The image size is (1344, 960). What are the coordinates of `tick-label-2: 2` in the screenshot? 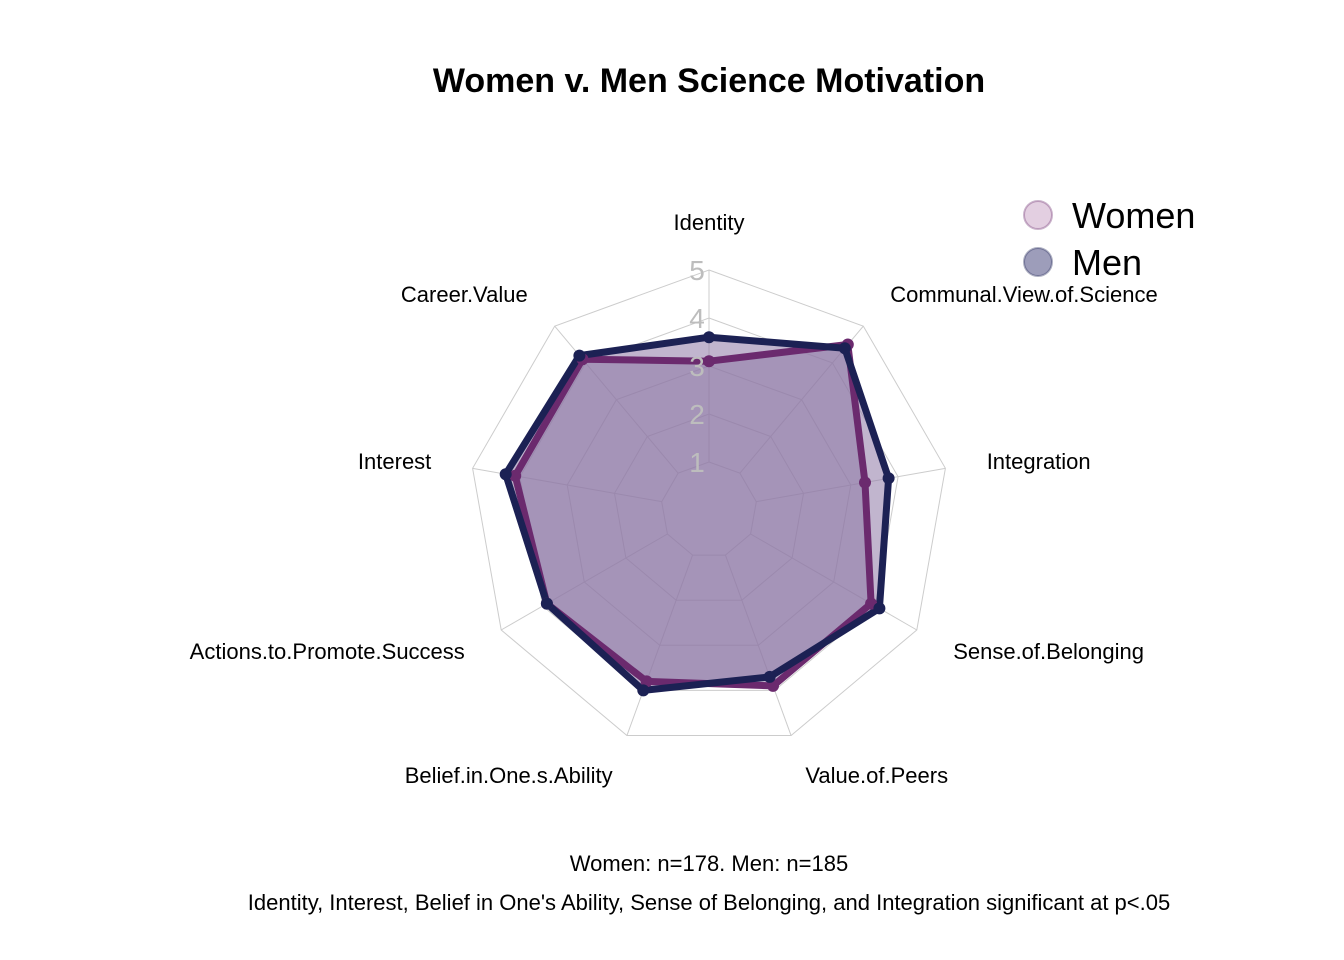 It's located at (697, 414).